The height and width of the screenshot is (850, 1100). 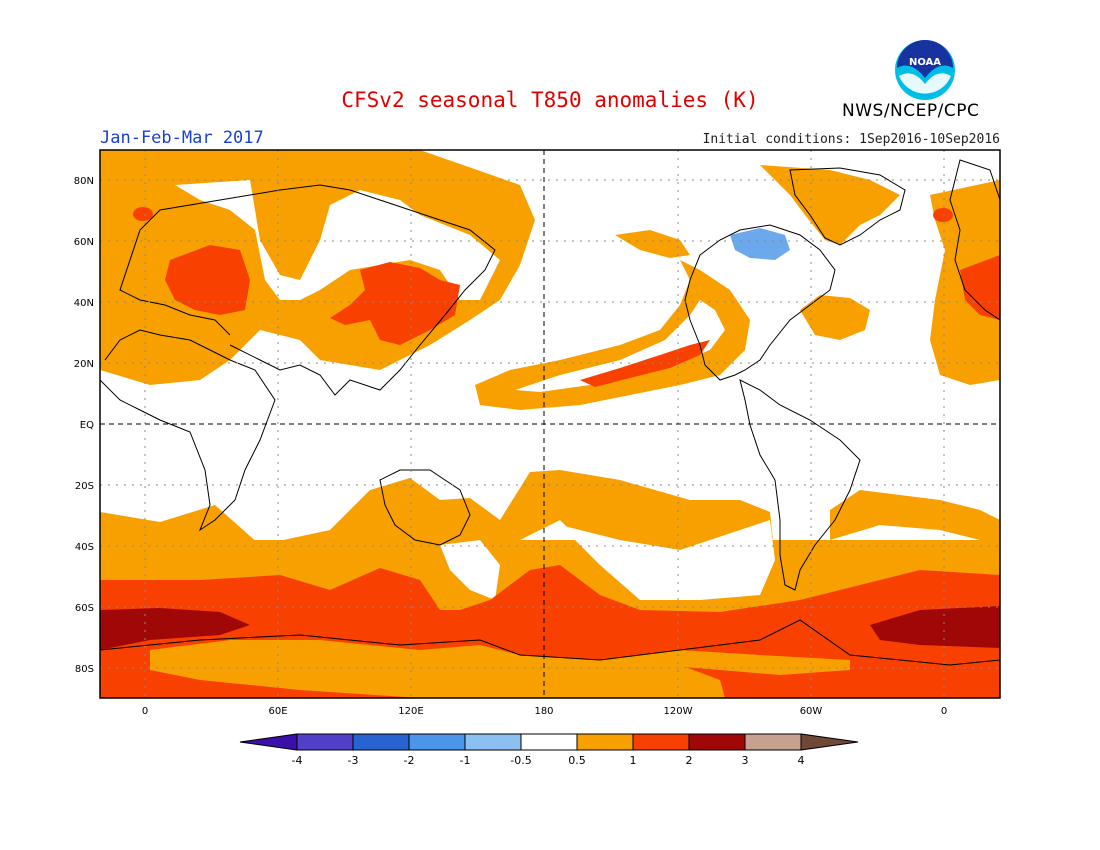 I want to click on lon-label: 120W, so click(x=678, y=711).